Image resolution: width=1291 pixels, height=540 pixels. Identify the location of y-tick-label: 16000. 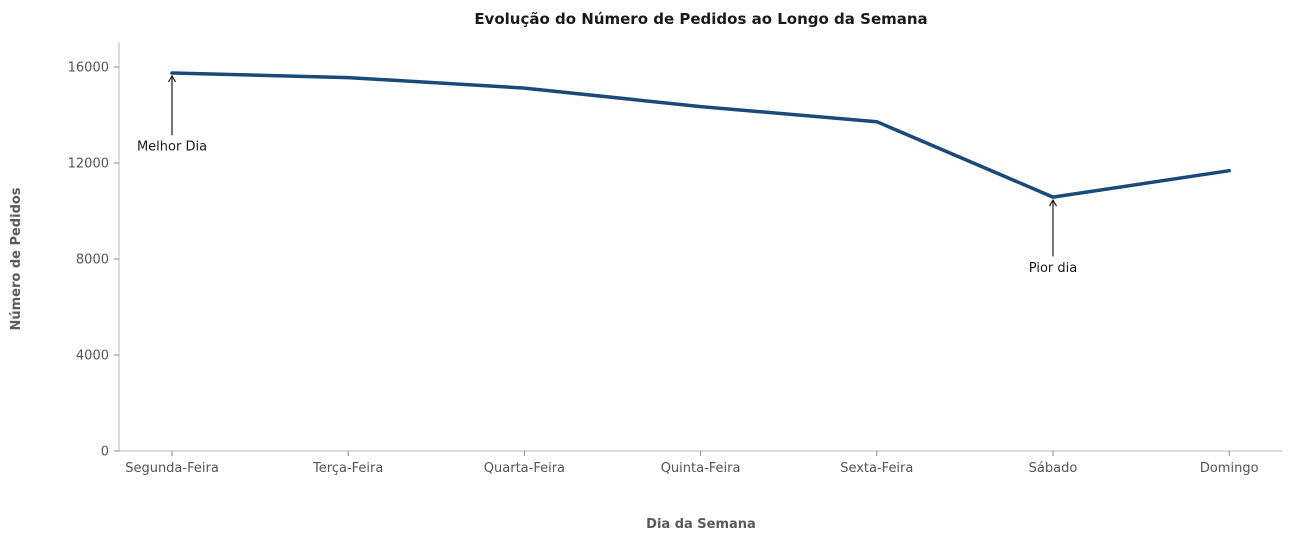
(88, 68).